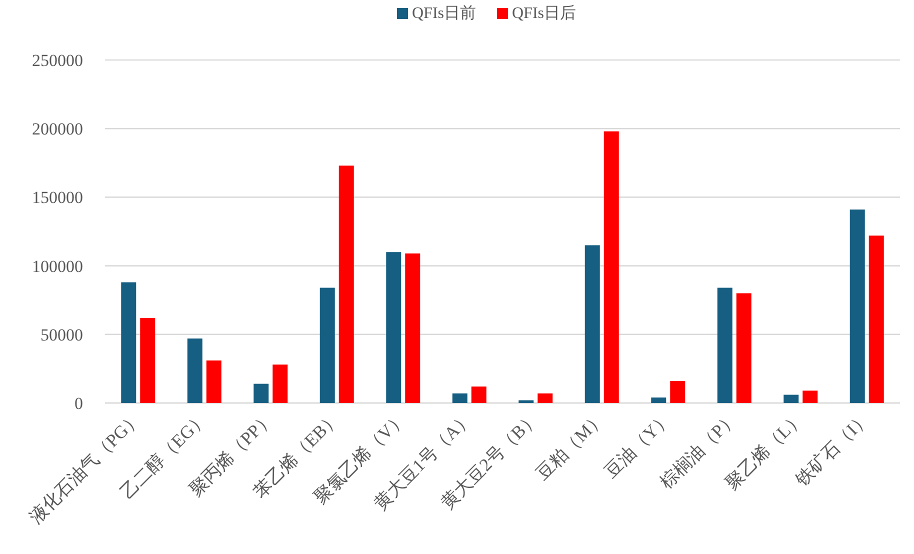 This screenshot has width=914, height=554. What do you see at coordinates (57, 129) in the screenshot?
I see `y-tick-label: 200000` at bounding box center [57, 129].